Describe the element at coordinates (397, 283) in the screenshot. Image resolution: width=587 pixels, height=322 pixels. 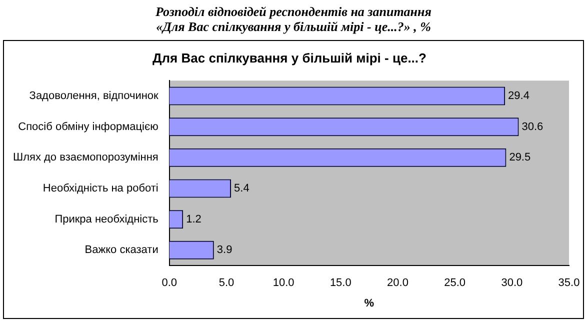
I see `x-tick-label: 20.0` at that location.